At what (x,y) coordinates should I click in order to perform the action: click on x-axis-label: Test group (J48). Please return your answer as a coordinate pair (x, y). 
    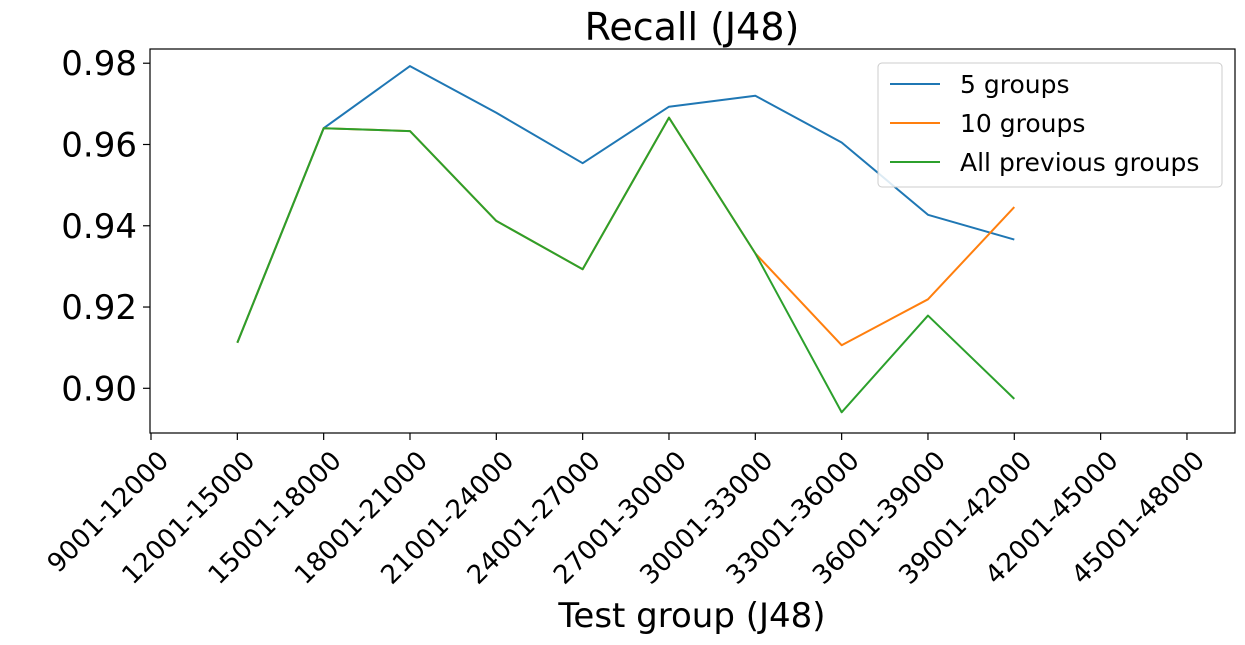
    Looking at the image, I should click on (691, 616).